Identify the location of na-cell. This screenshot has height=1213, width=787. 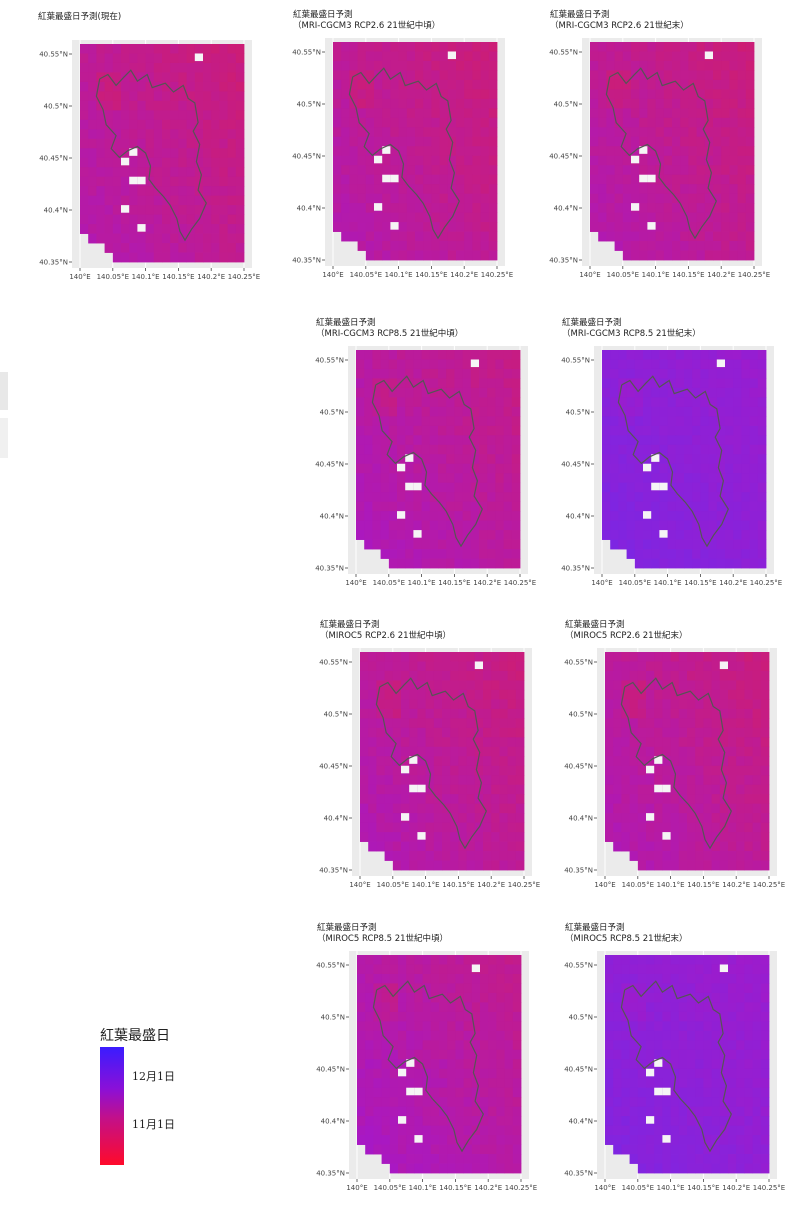
(478, 665).